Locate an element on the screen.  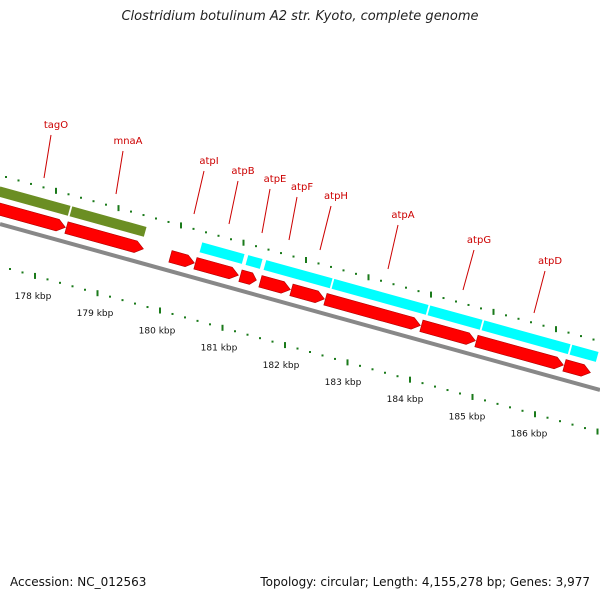
gene-label: tagO is located at coordinates (56, 125).